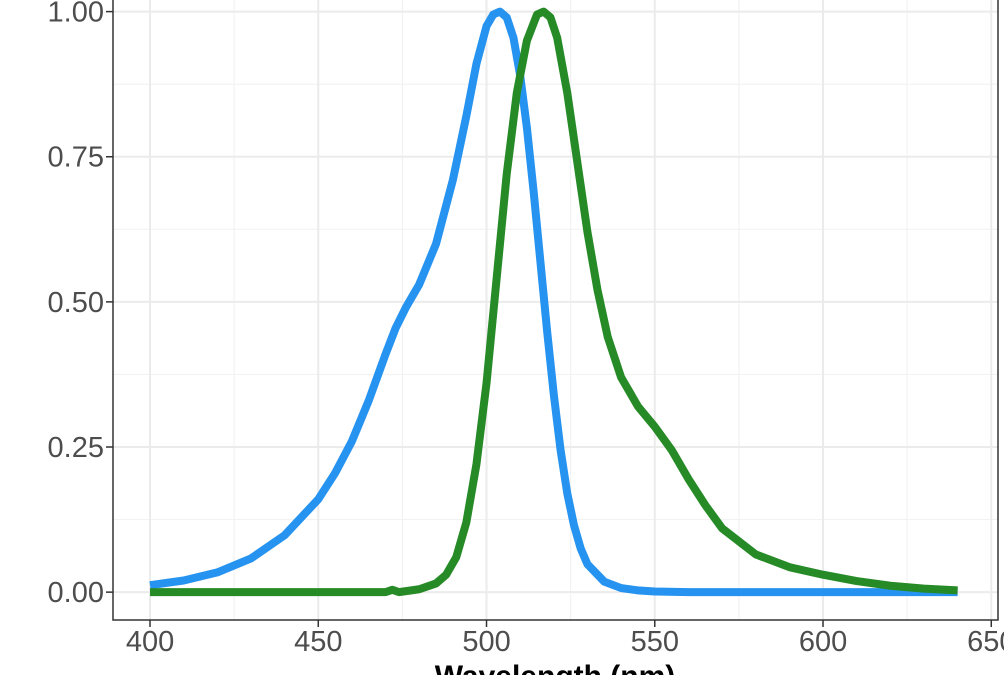 The image size is (1004, 675). Describe the element at coordinates (76, 303) in the screenshot. I see `y-tick-label: 0.50` at that location.